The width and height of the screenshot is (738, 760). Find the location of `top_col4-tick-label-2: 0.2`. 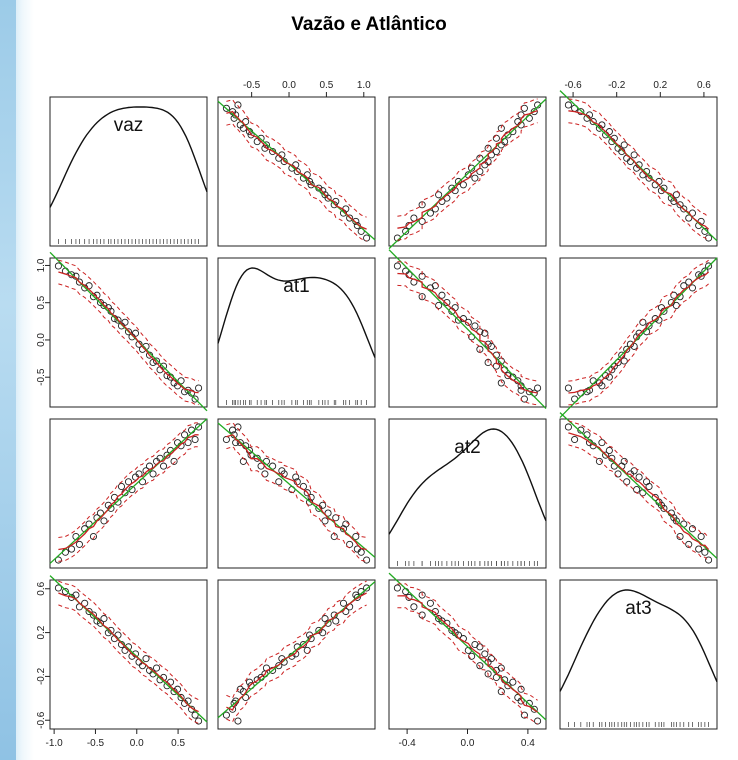

top_col4-tick-label-2: 0.2 is located at coordinates (660, 85).